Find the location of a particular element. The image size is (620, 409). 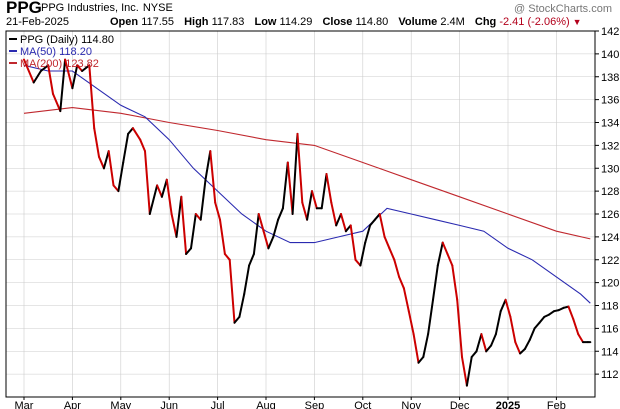

ticker-symbol: PPG is located at coordinates (24, 8).